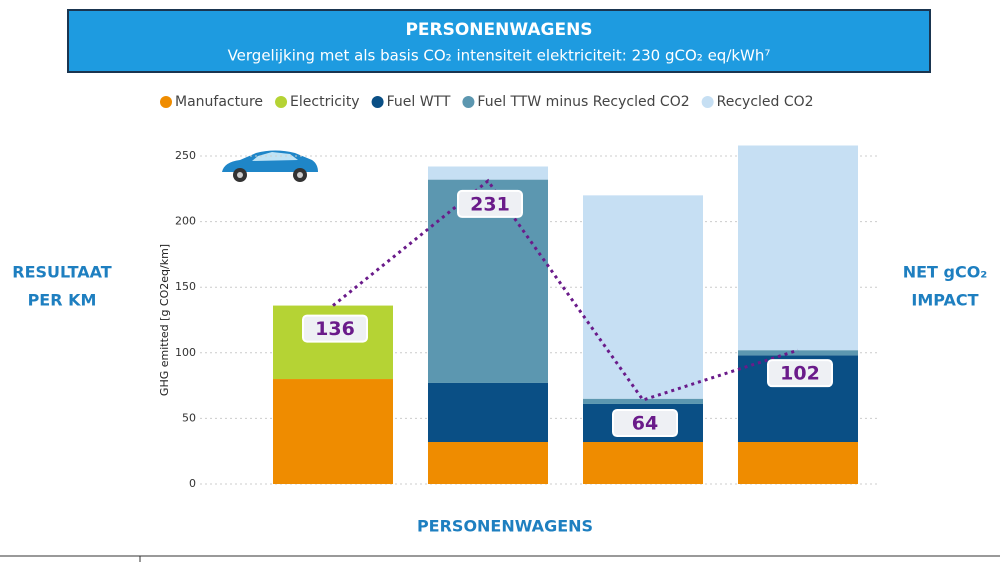 The width and height of the screenshot is (1000, 562). What do you see at coordinates (62, 272) in the screenshot?
I see `left-label: RESULTAAT` at bounding box center [62, 272].